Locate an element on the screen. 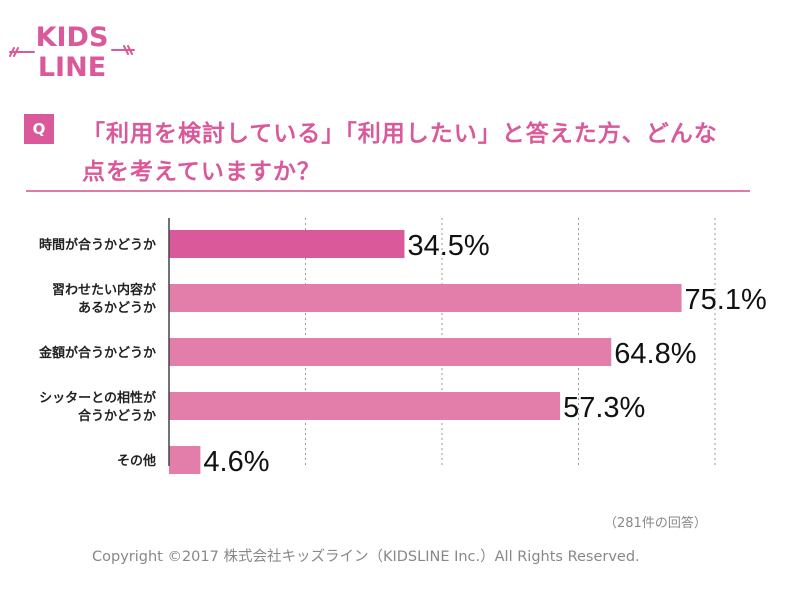  category-label: シッターとの相性が is located at coordinates (97, 398).